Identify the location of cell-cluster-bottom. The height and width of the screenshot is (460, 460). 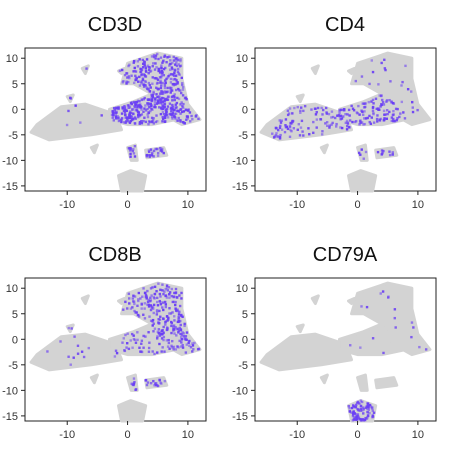
(132, 411).